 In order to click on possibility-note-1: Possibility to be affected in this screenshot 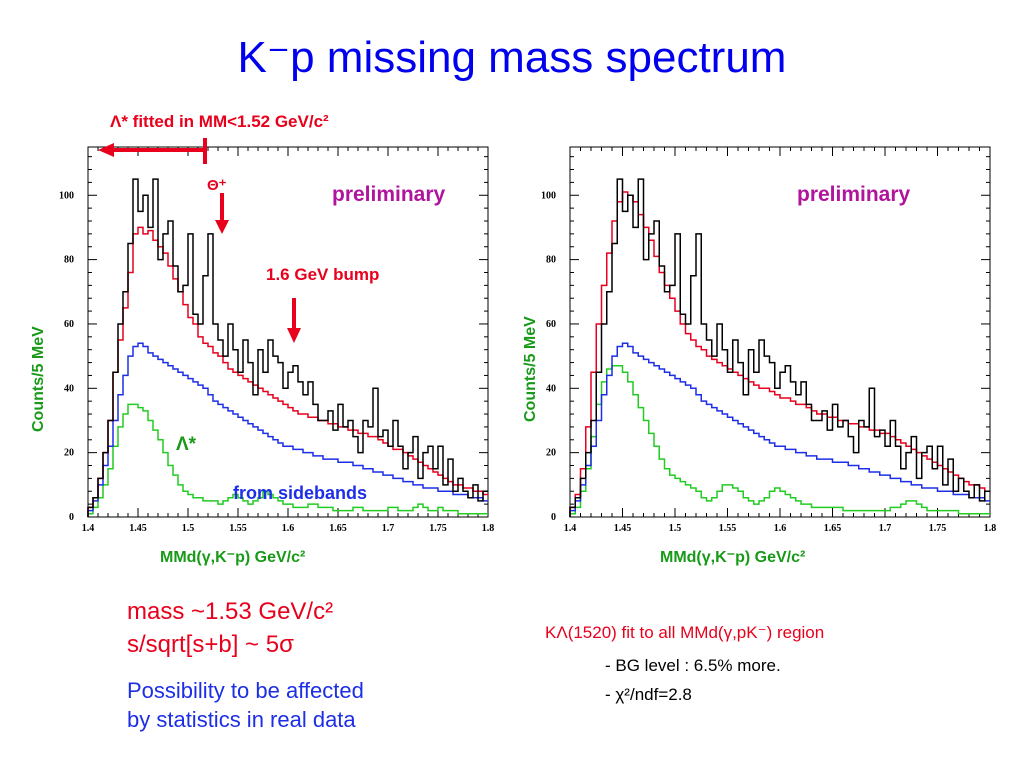, I will do `click(245, 690)`.